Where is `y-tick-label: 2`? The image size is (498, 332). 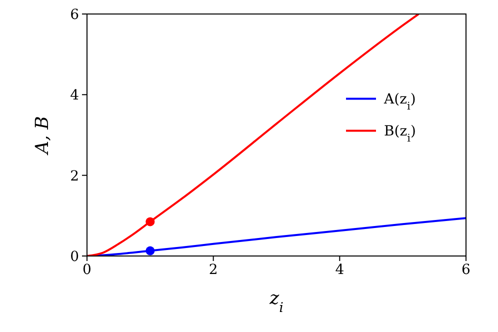 y-tick-label: 2 is located at coordinates (74, 176).